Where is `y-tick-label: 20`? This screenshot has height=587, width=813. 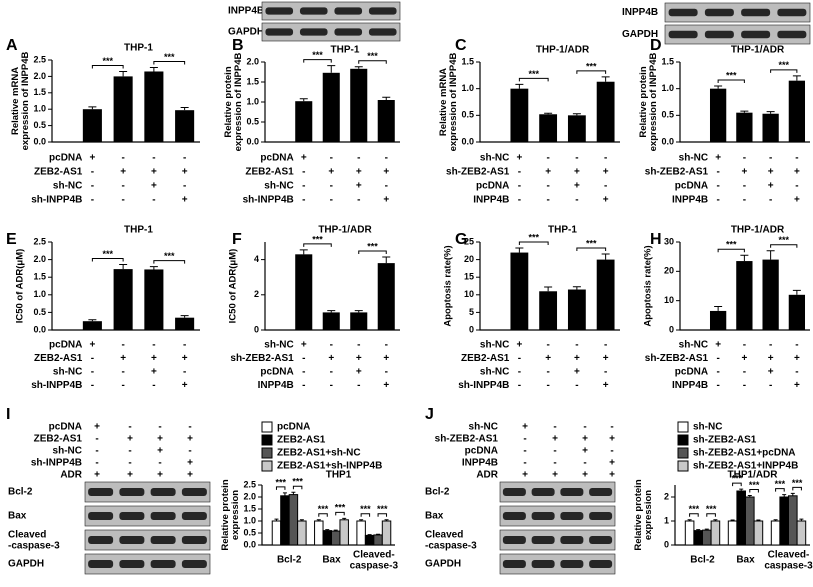
y-tick-label: 20 is located at coordinates (669, 271).